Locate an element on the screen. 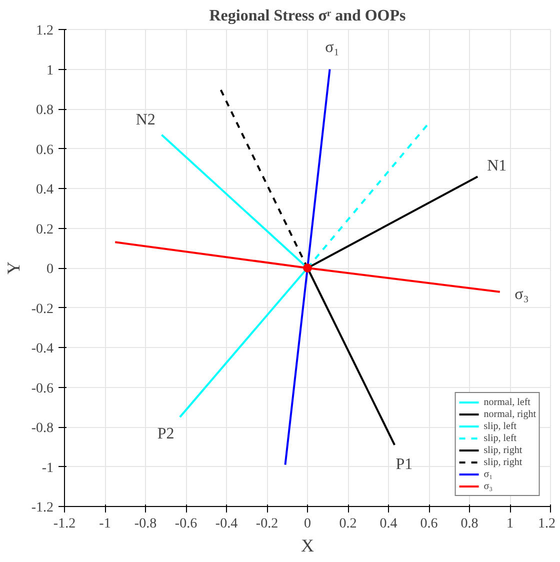 The width and height of the screenshot is (560, 562). y-tick-label: -0.4 is located at coordinates (42, 349).